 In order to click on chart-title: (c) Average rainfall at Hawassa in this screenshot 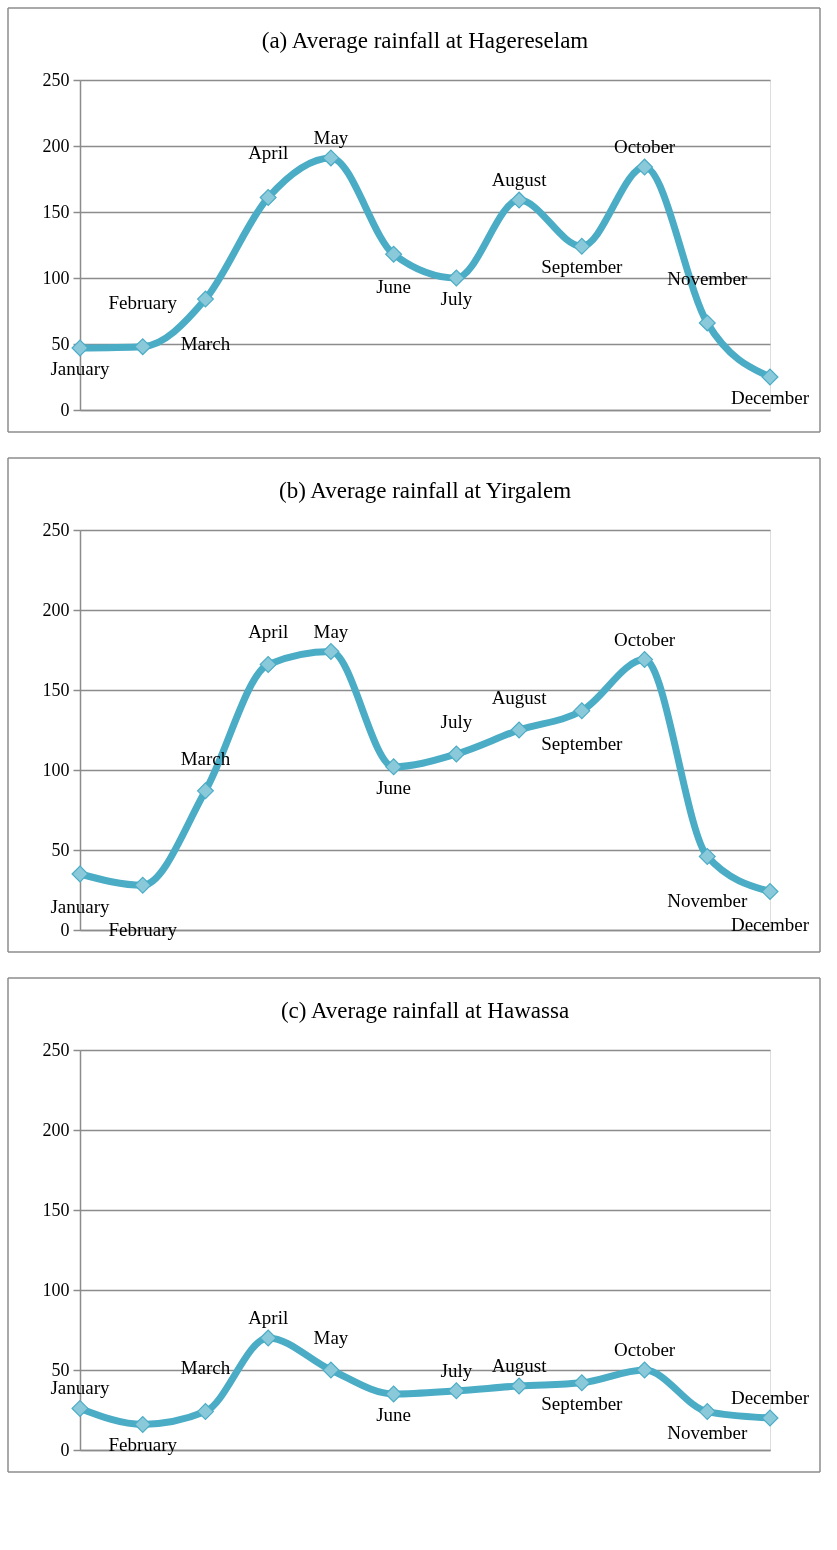, I will do `click(425, 1011)`.